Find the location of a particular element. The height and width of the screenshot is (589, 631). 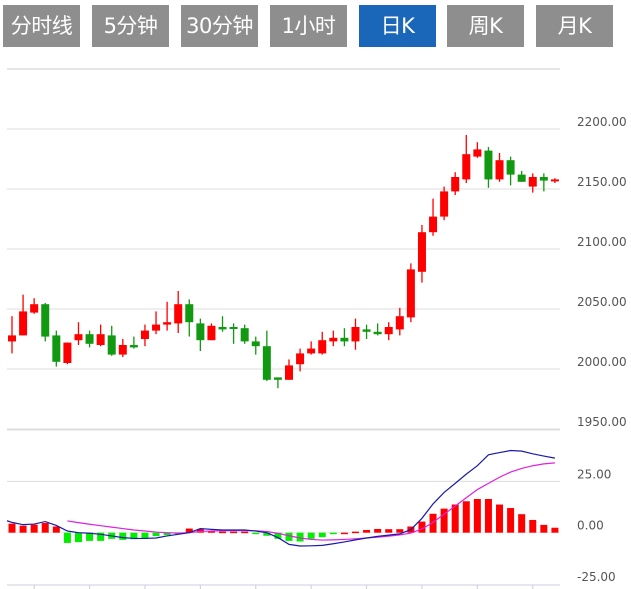

tab-monthly-k: 月K is located at coordinates (574, 26).